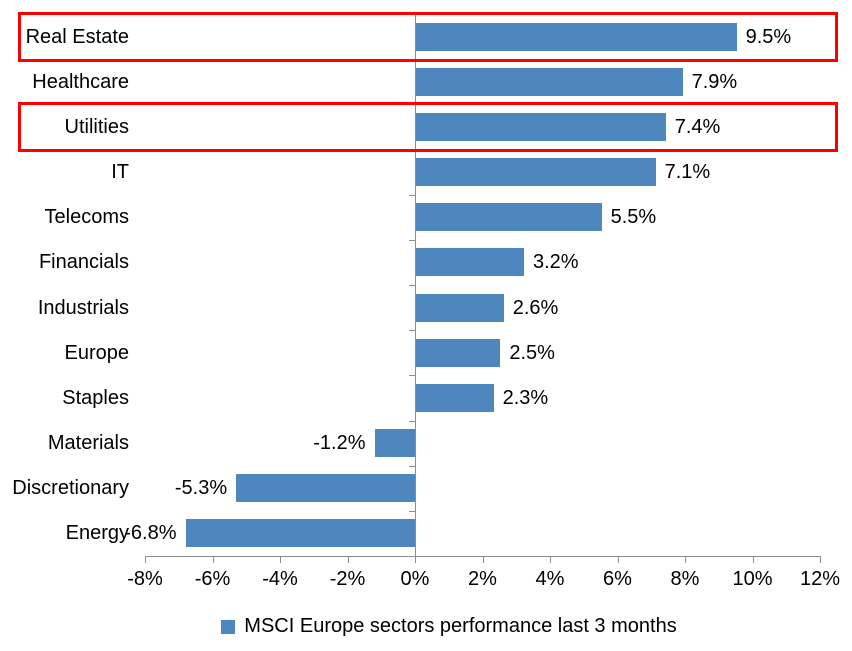 Image resolution: width=852 pixels, height=651 pixels. What do you see at coordinates (95, 397) in the screenshot?
I see `category-label: Staples` at bounding box center [95, 397].